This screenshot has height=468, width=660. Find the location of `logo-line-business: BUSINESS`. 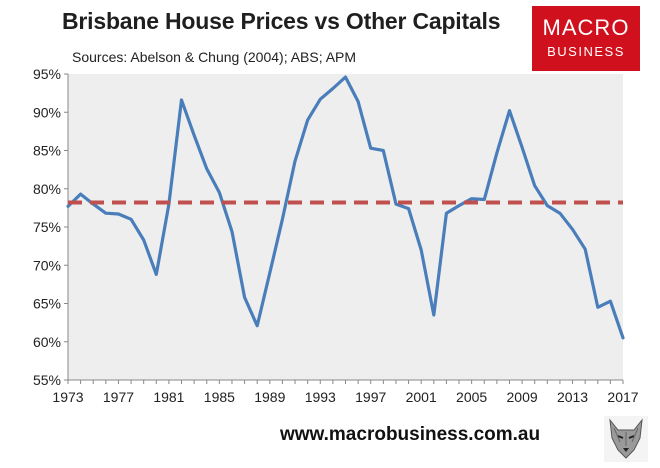

logo-line-business: BUSINESS is located at coordinates (586, 51).